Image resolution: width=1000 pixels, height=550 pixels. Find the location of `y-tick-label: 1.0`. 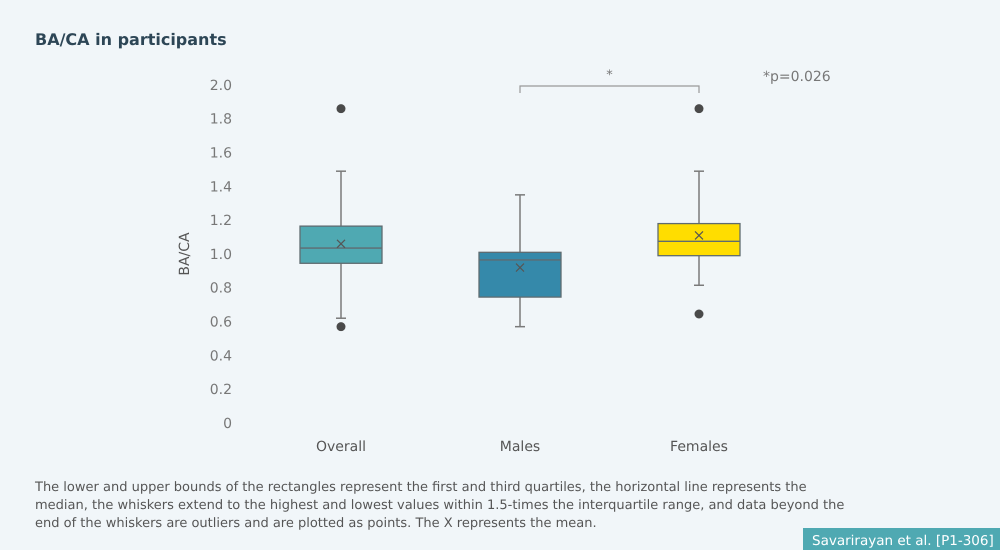

y-tick-label: 1.0 is located at coordinates (221, 254).